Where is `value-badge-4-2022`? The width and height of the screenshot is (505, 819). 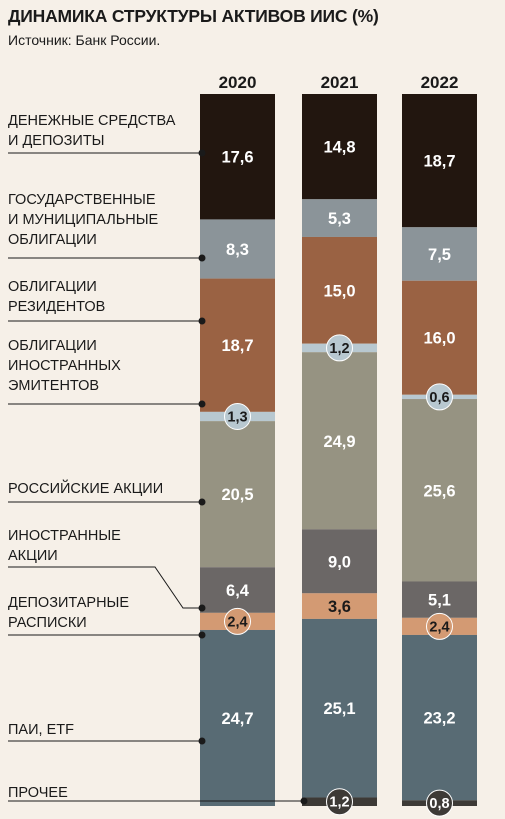
value-badge-4-2022 is located at coordinates (439, 397).